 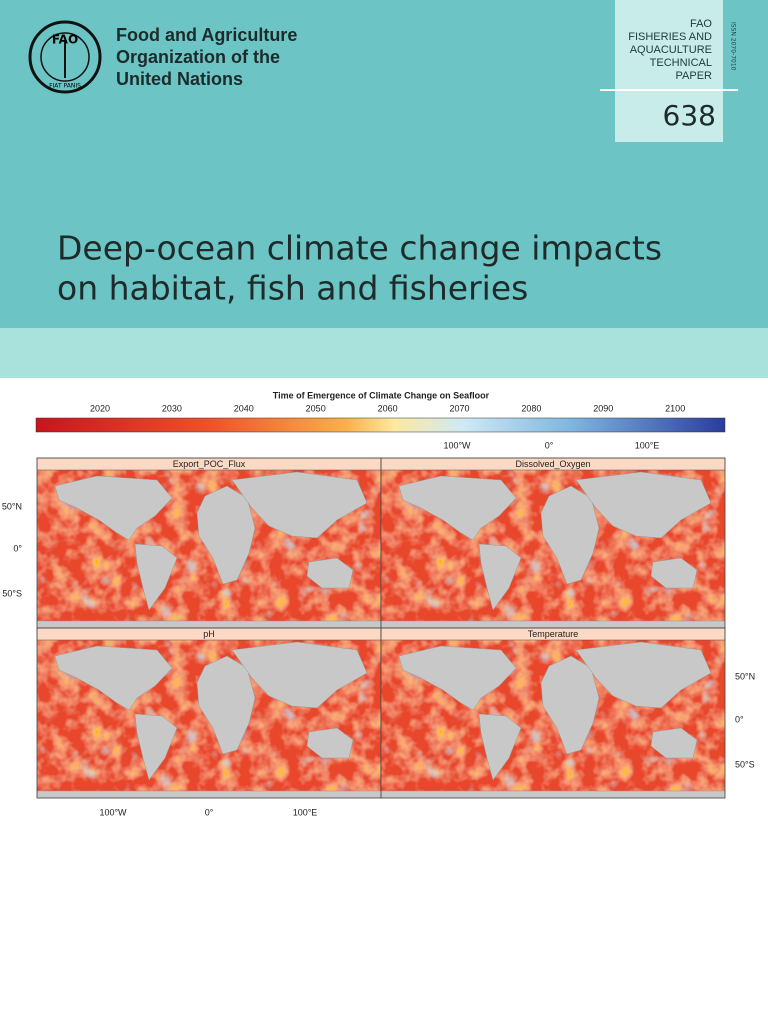 What do you see at coordinates (100, 408) in the screenshot?
I see `colorbar-tick-label: 2020` at bounding box center [100, 408].